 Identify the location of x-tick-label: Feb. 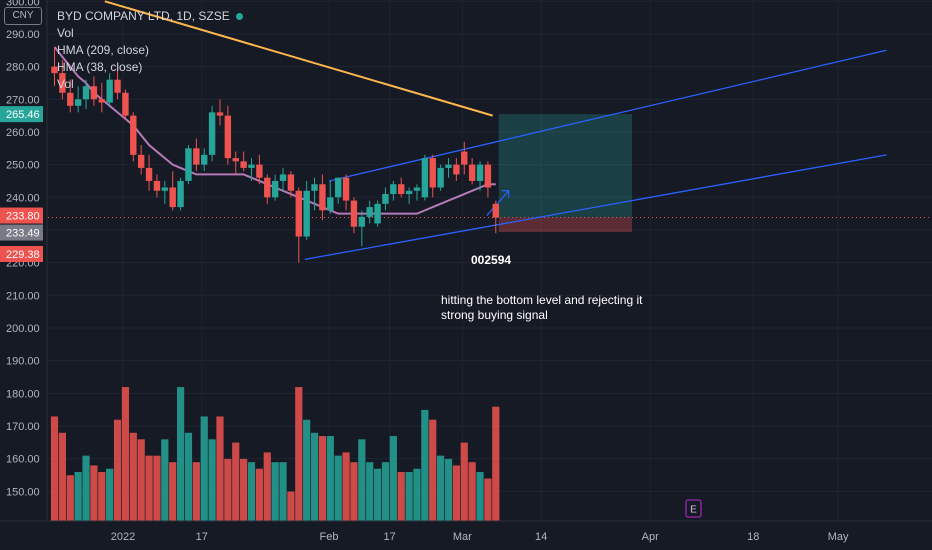
(329, 537).